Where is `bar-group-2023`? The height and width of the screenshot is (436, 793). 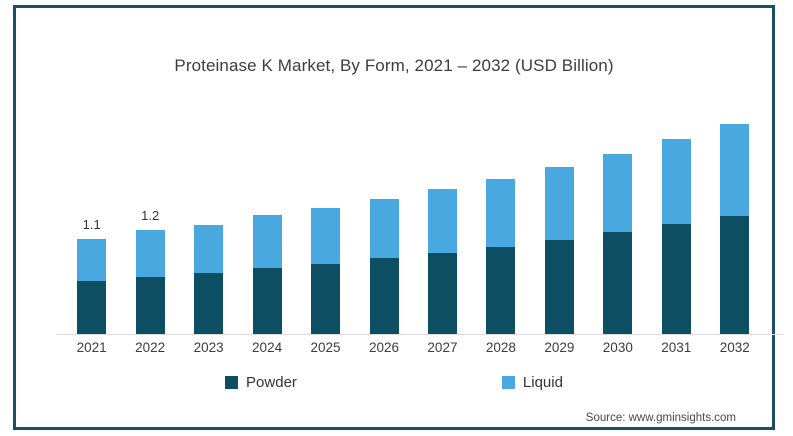 bar-group-2023 is located at coordinates (209, 279).